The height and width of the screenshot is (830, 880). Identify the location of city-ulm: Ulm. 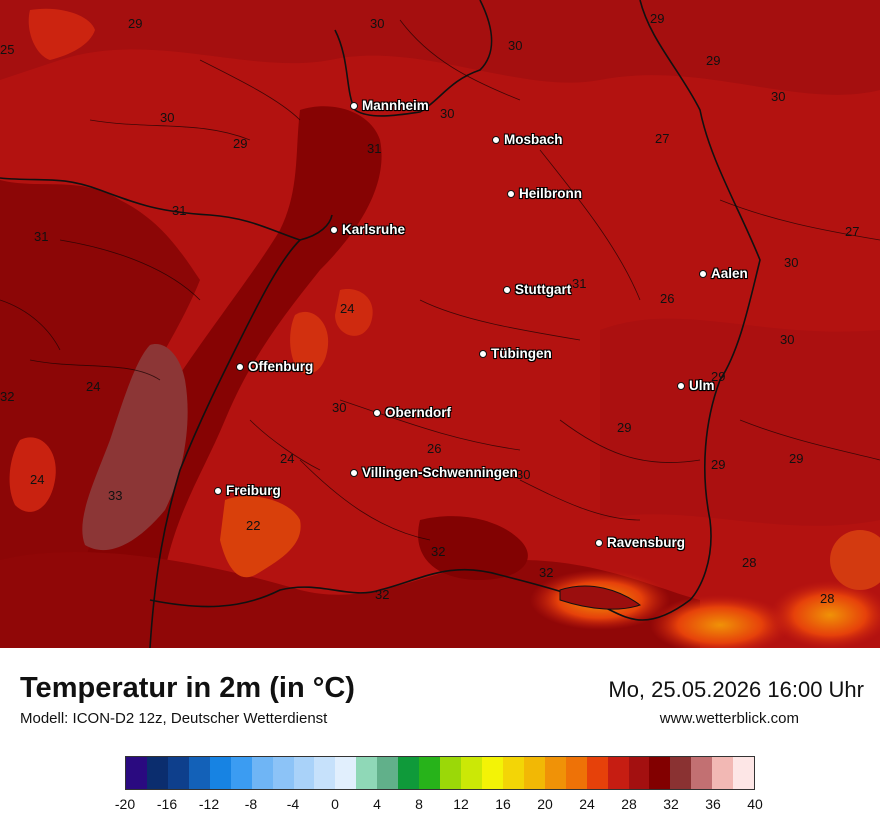
(696, 385).